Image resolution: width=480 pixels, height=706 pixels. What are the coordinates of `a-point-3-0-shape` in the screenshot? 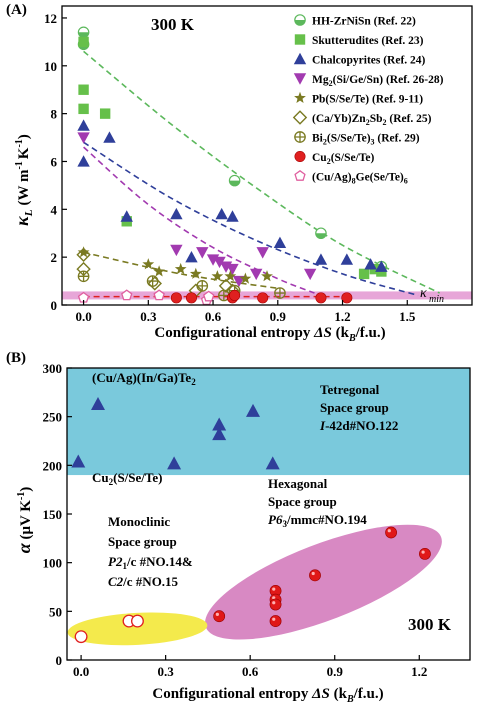 It's located at (83, 138).